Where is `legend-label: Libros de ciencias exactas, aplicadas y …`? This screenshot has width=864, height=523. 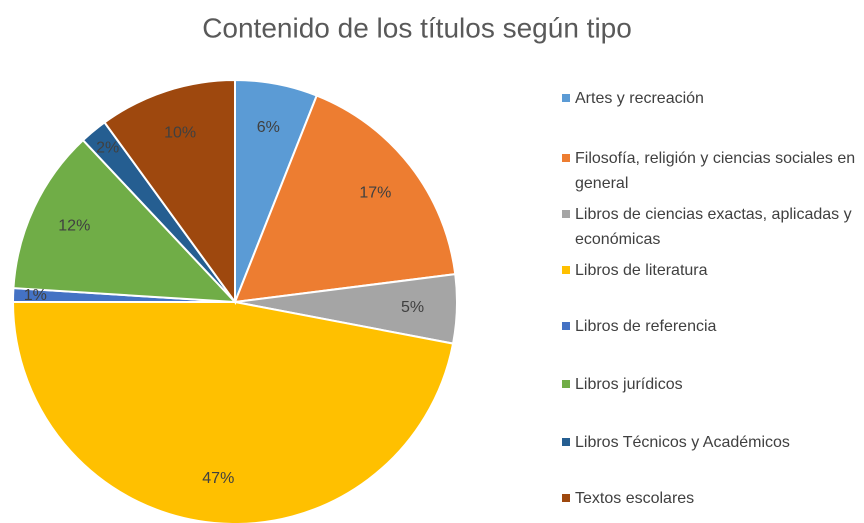
legend-label: Libros de ciencias exactas, aplicadas y … is located at coordinates (713, 227).